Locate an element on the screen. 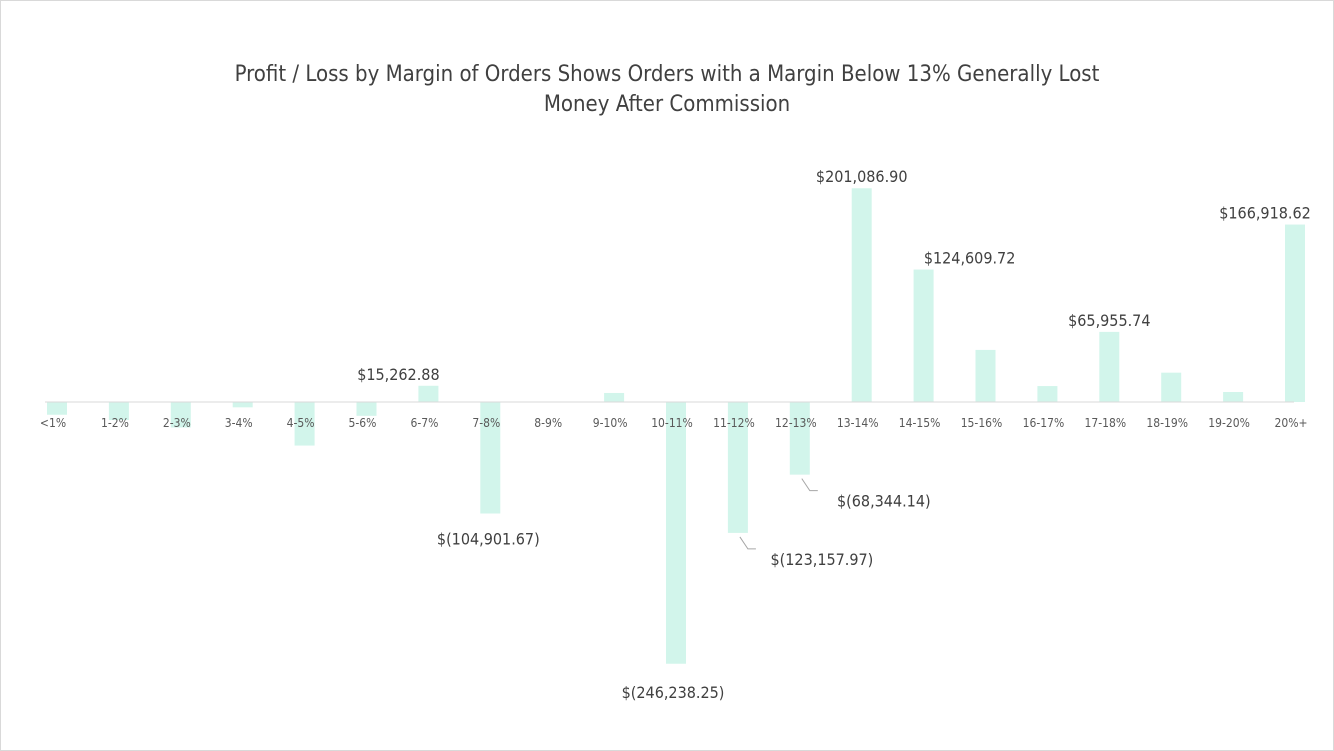 The height and width of the screenshot is (751, 1334). x-tick-label: 18-19% is located at coordinates (1167, 423).